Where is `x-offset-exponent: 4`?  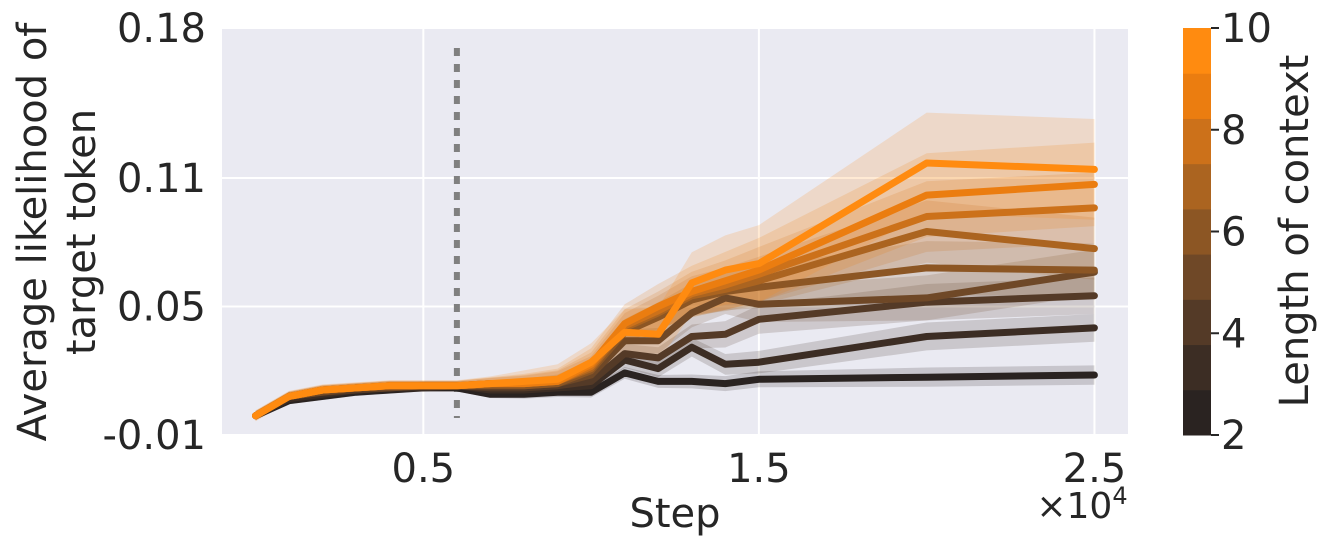
x-offset-exponent: 4 is located at coordinates (1119, 496).